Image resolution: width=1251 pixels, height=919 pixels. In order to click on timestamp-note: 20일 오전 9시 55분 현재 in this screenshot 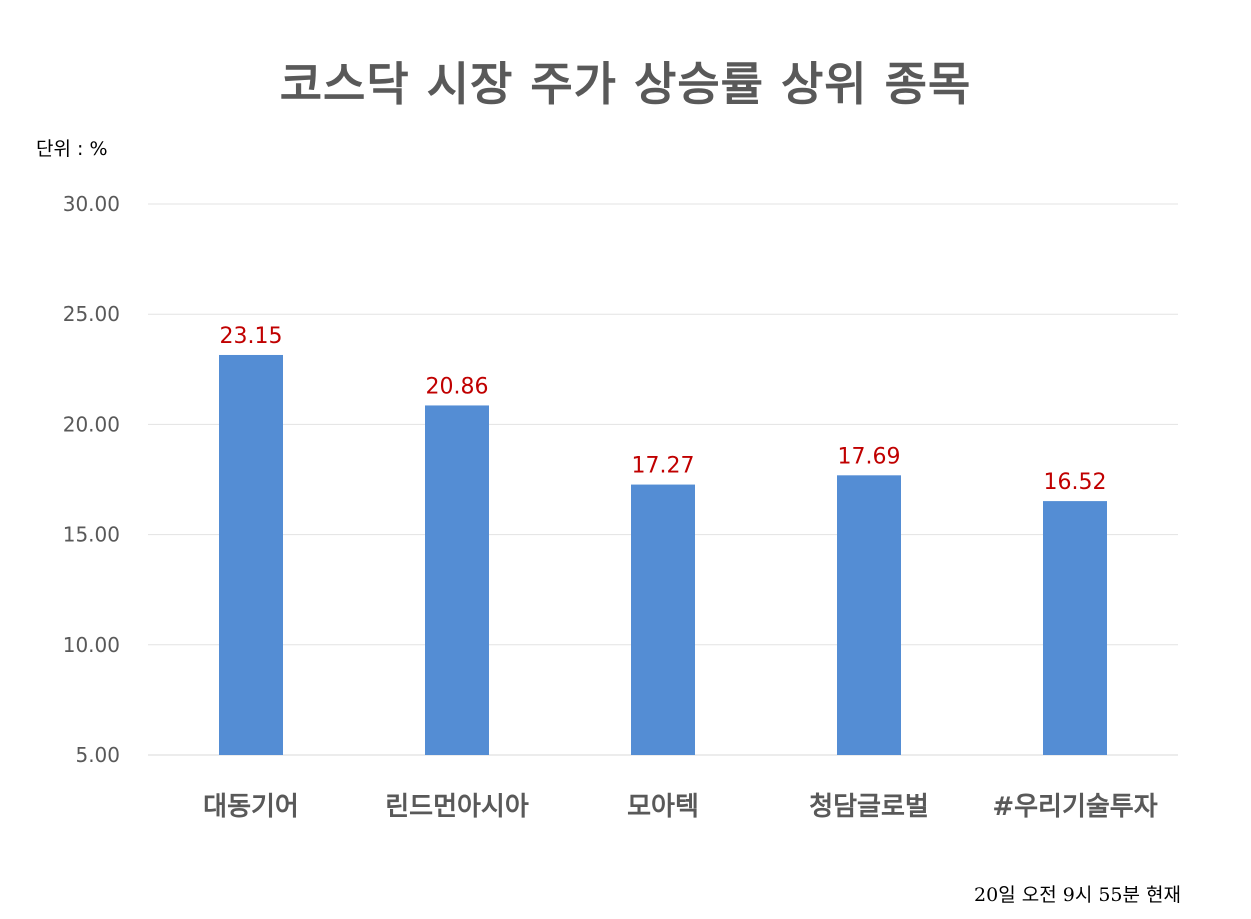, I will do `click(1077, 895)`.